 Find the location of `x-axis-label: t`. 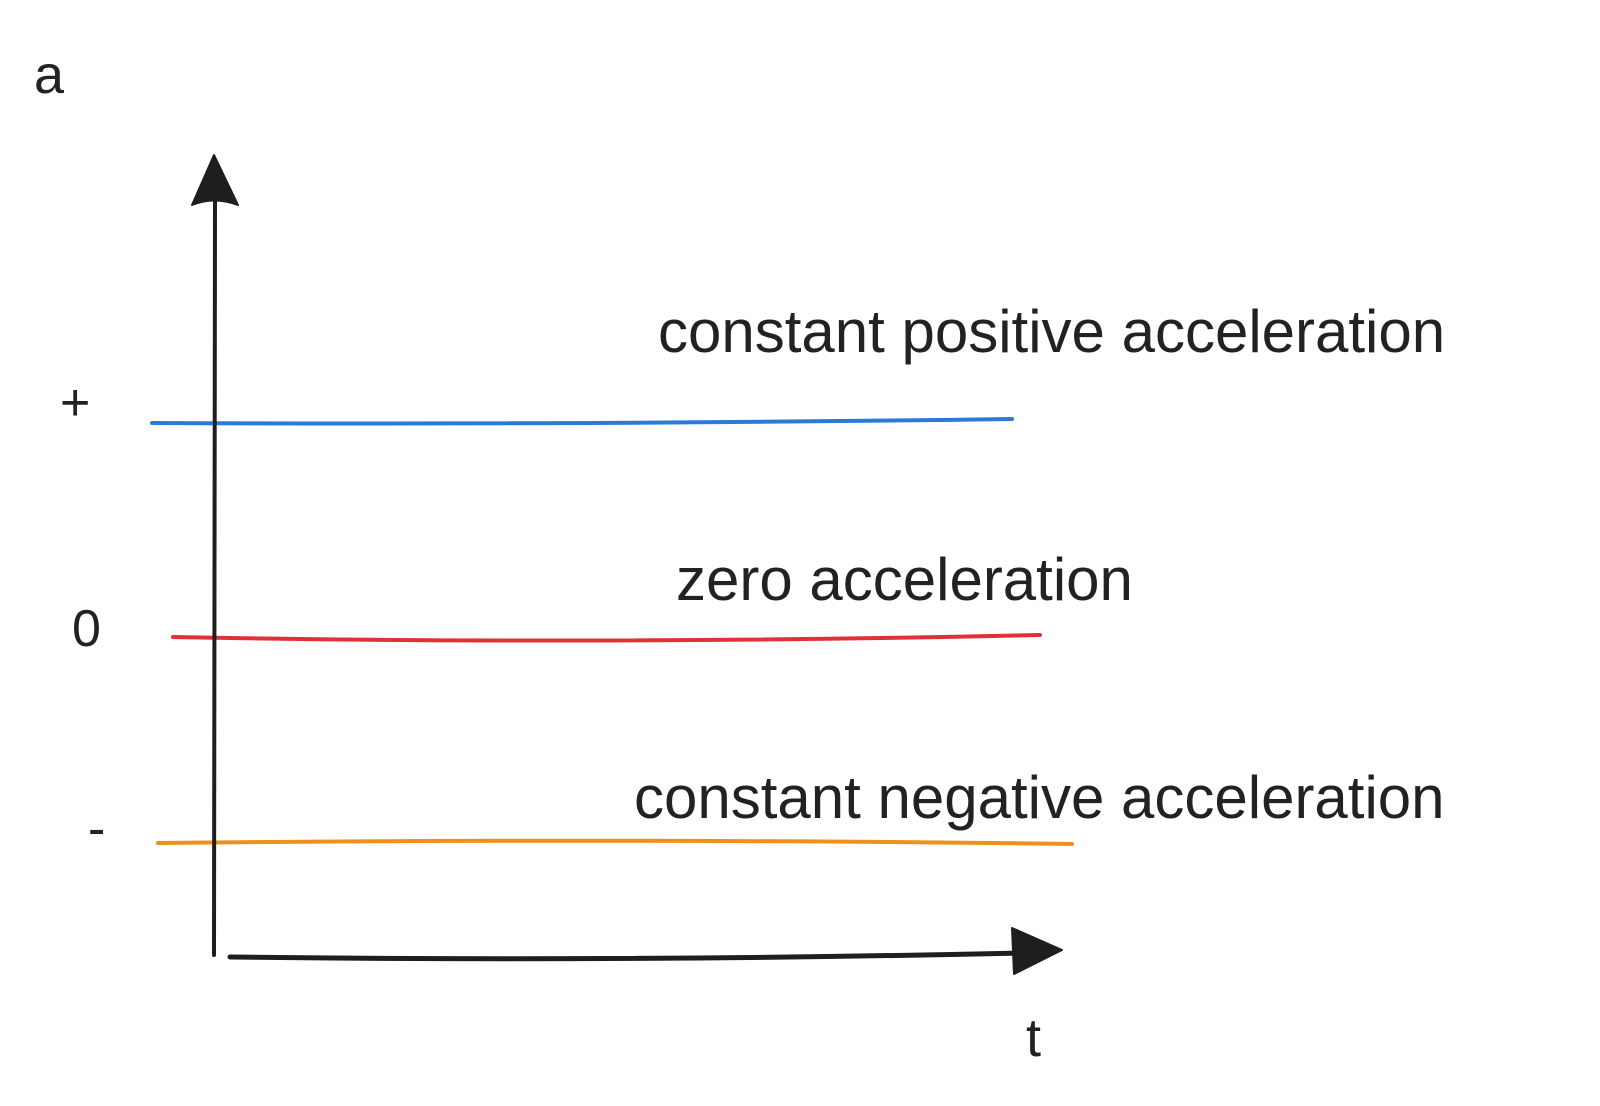

x-axis-label: t is located at coordinates (1033, 1038).